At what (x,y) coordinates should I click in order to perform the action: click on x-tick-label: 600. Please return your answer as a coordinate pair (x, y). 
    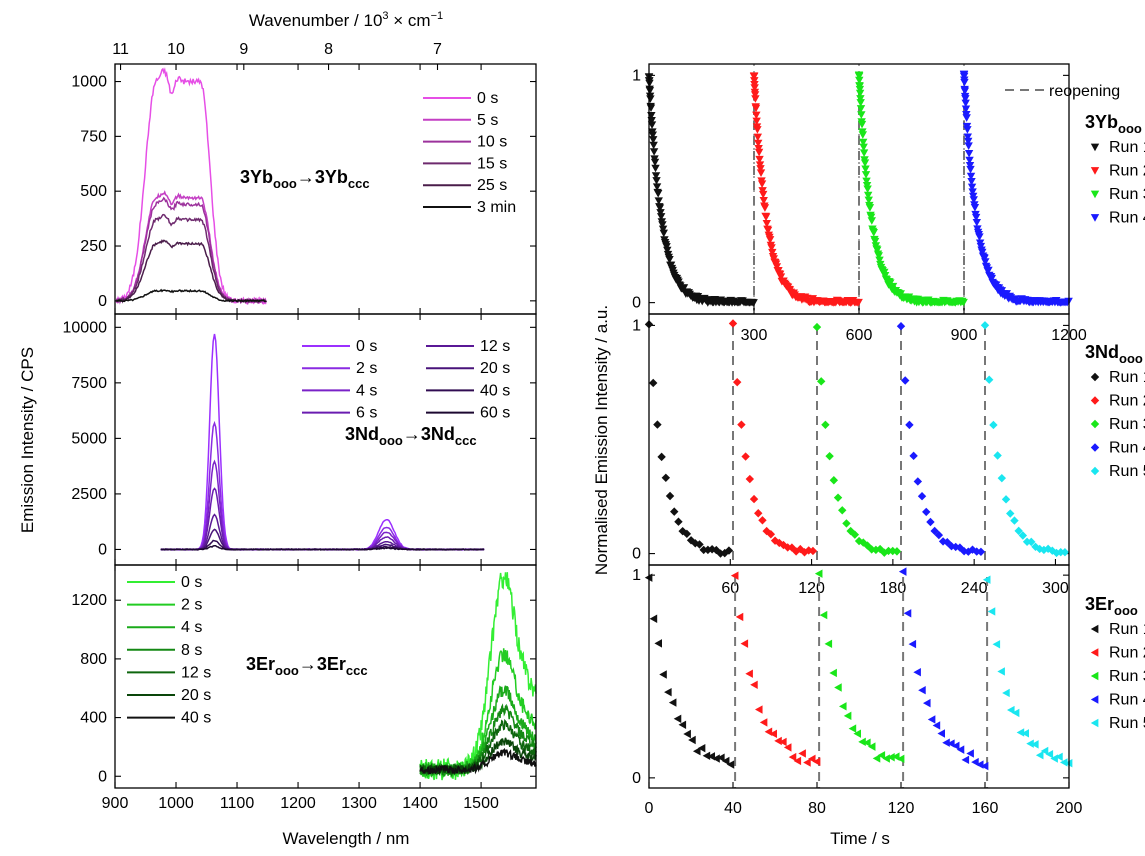
    Looking at the image, I should click on (859, 335).